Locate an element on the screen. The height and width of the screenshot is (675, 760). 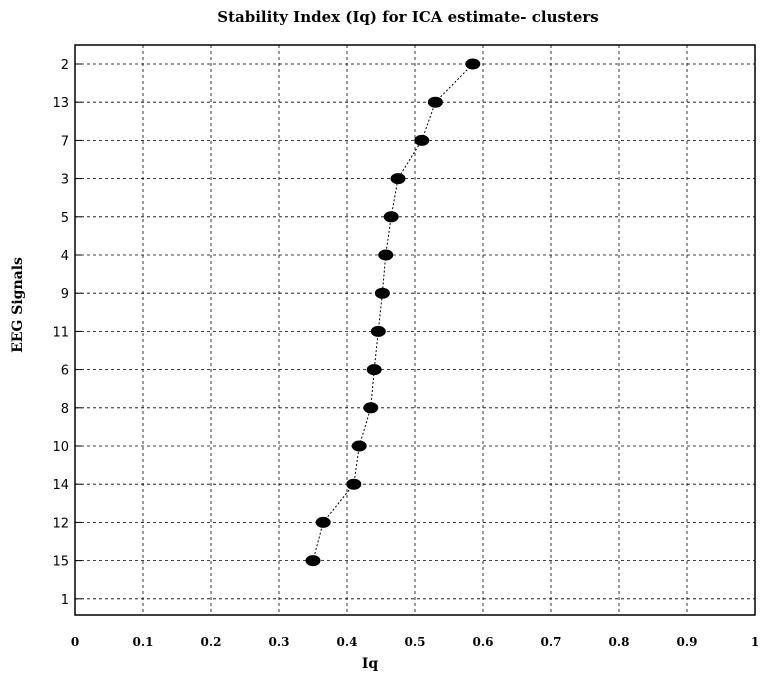
x-tick-label: 0.7 is located at coordinates (551, 642).